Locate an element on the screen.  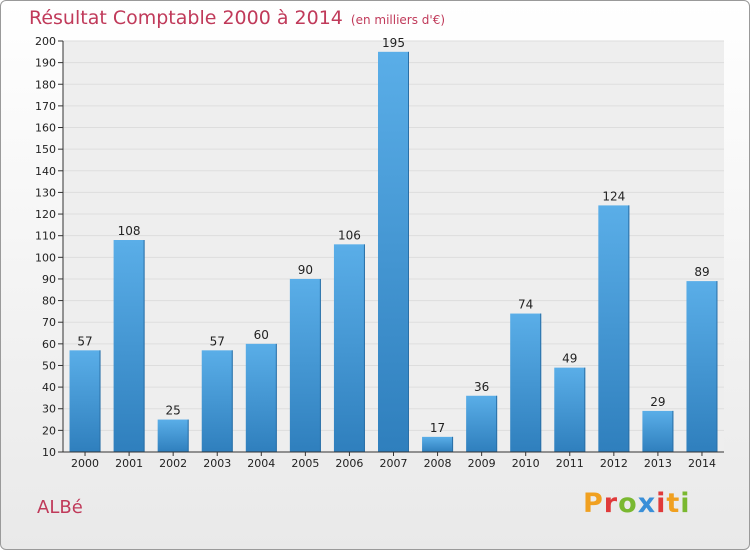
y-tick-label: 110 is located at coordinates (45, 236).